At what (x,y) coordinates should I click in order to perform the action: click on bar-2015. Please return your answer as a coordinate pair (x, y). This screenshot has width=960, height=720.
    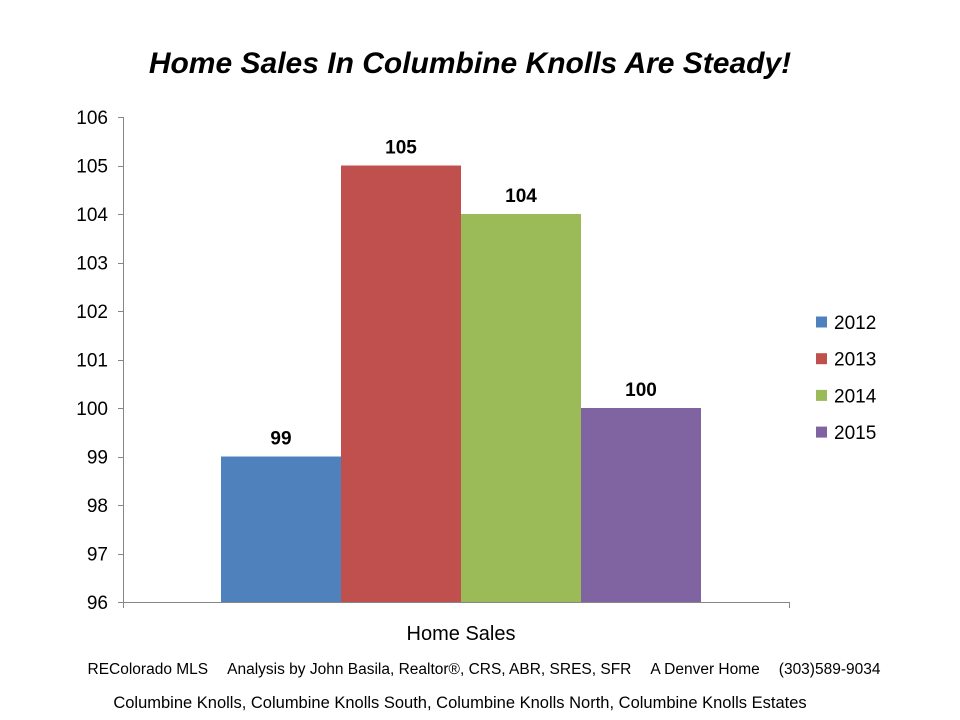
    Looking at the image, I should click on (641, 505).